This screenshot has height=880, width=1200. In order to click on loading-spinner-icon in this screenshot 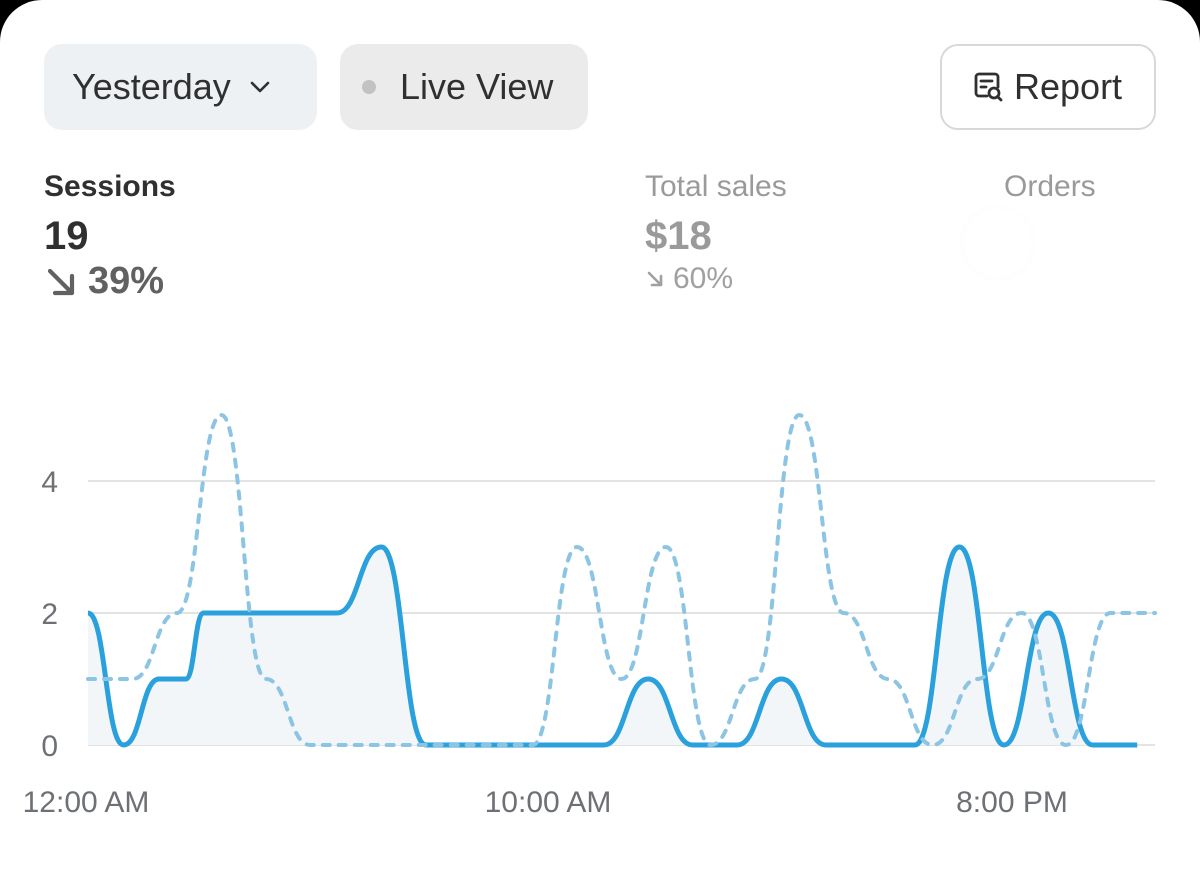, I will do `click(998, 243)`.